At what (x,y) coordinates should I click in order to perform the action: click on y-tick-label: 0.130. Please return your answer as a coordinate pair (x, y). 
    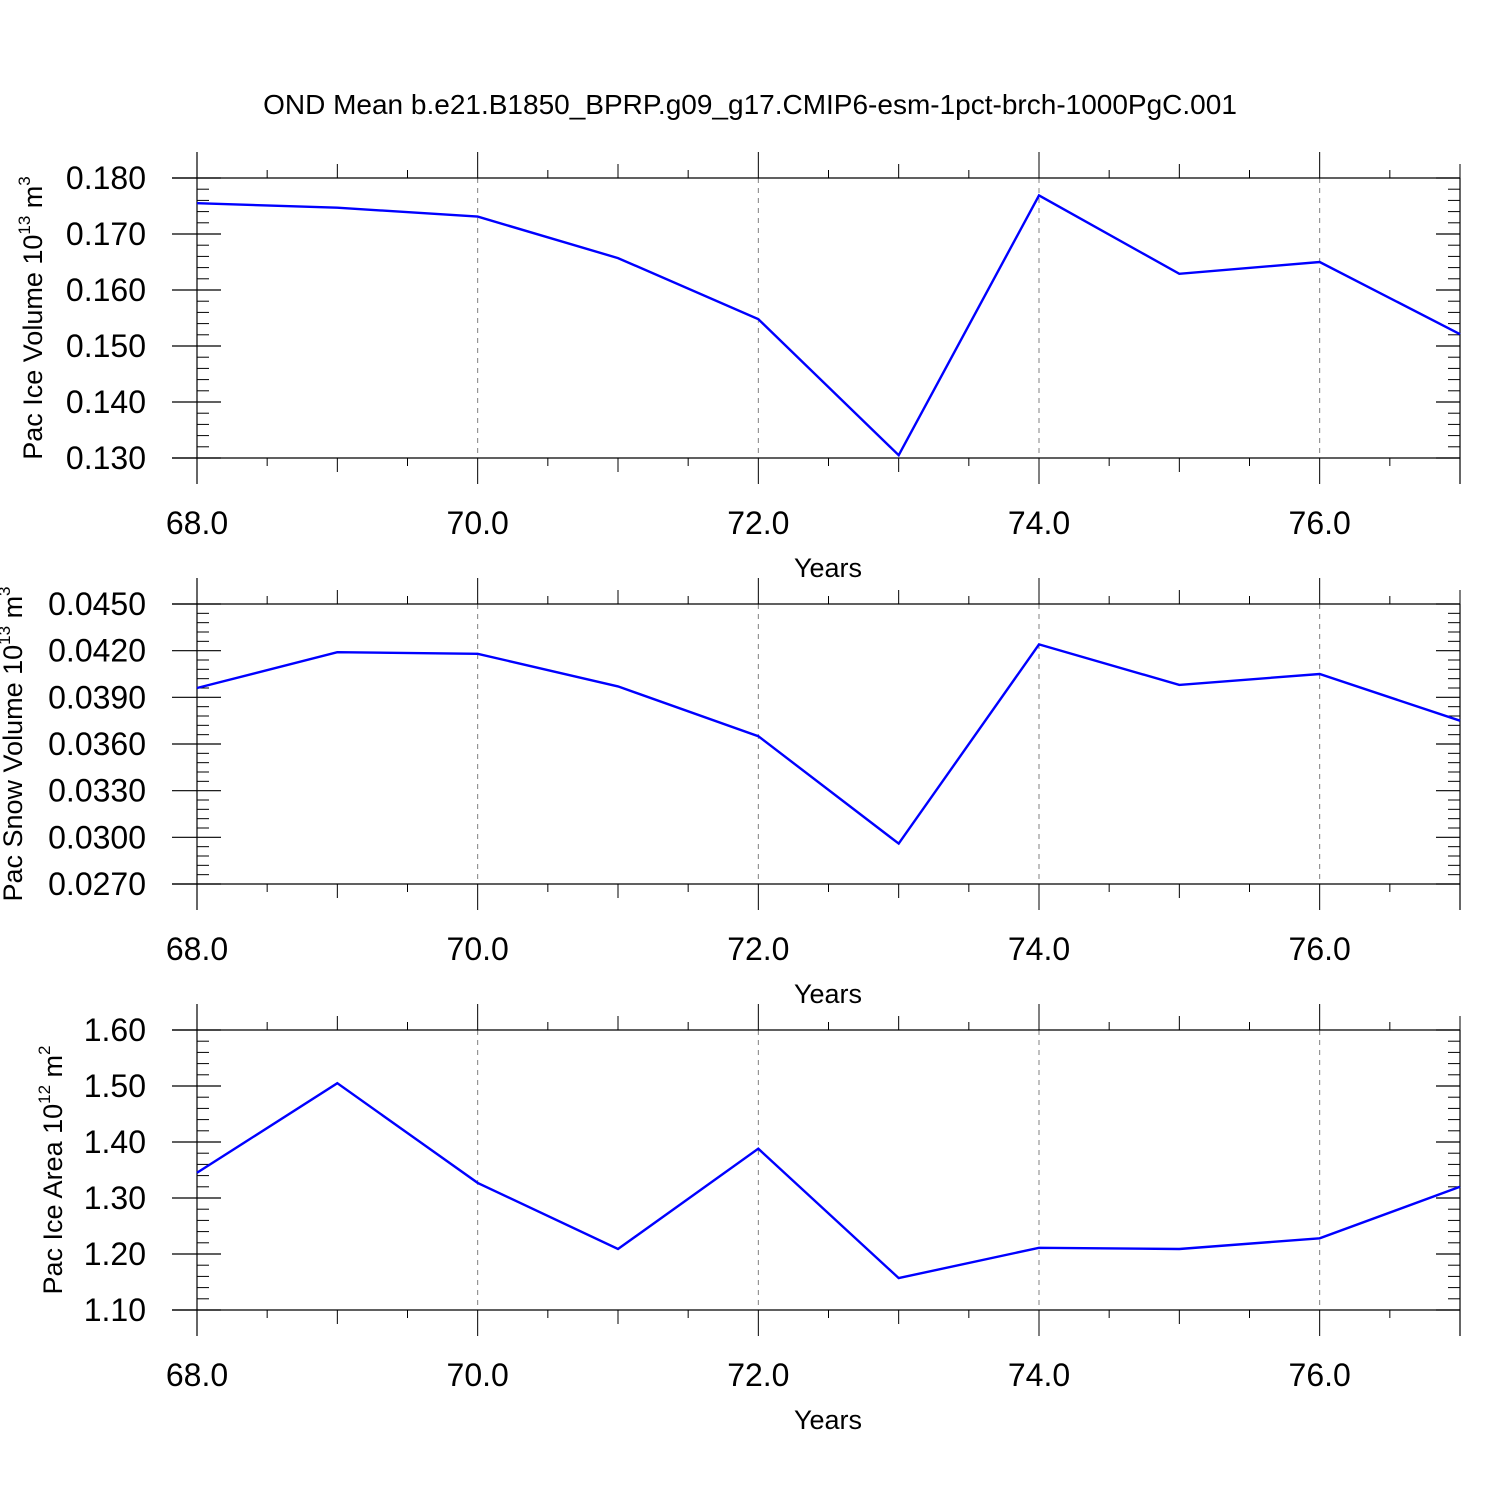
    Looking at the image, I should click on (106, 458).